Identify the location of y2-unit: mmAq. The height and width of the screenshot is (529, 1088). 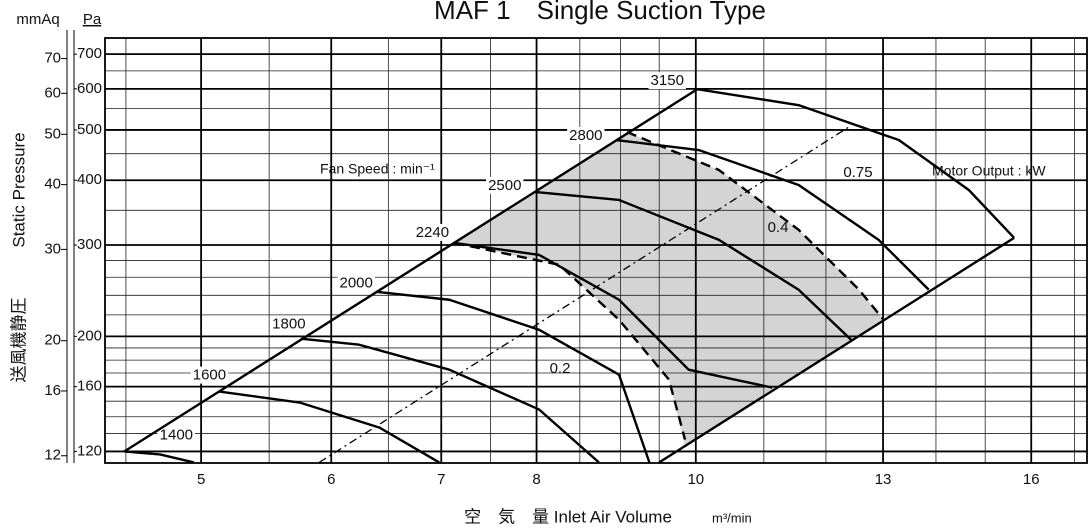
(37, 19).